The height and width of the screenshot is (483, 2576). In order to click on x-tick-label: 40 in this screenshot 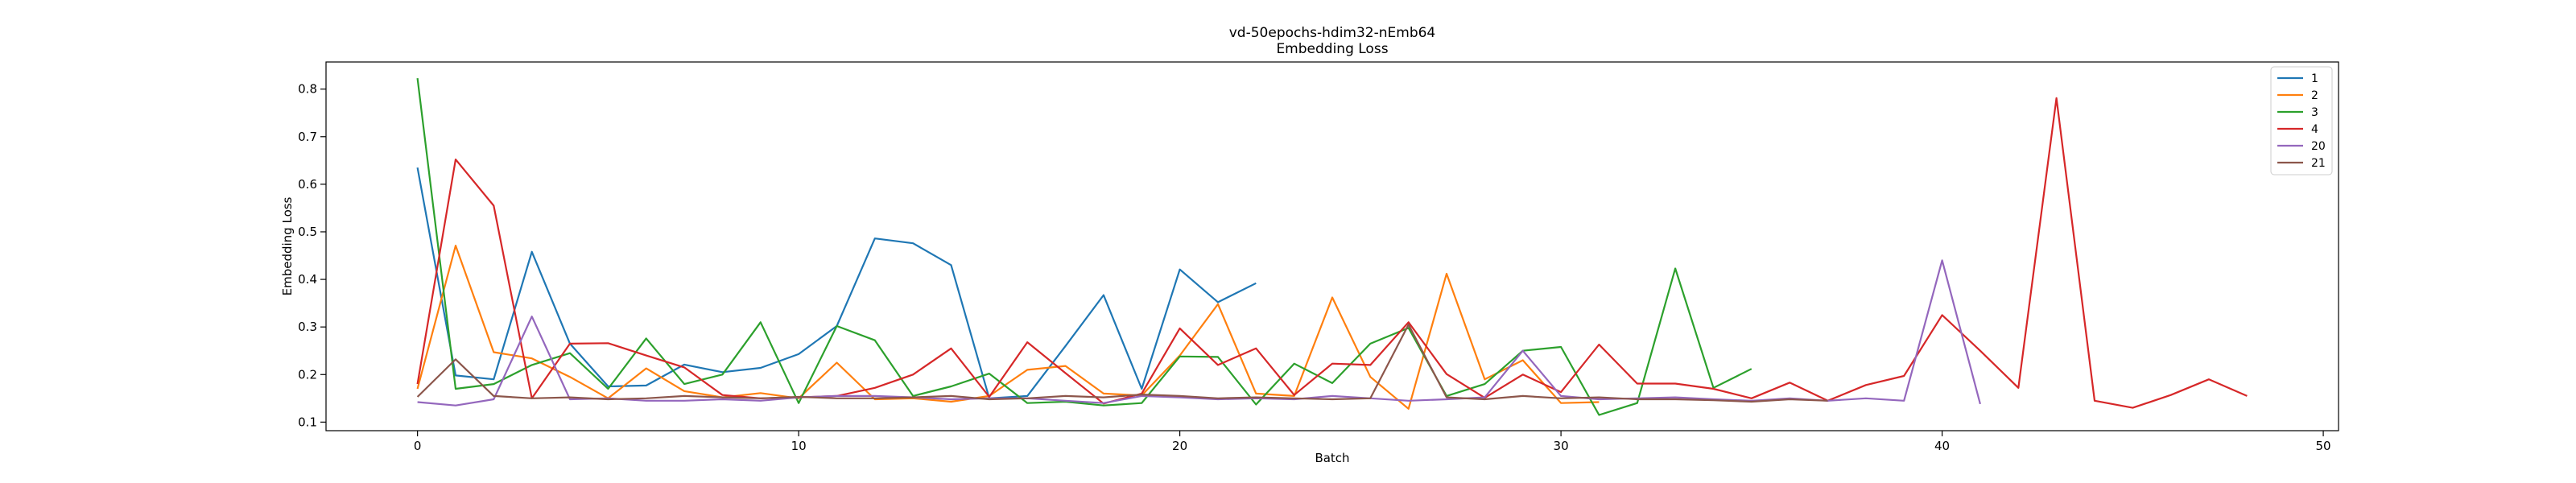, I will do `click(1942, 446)`.